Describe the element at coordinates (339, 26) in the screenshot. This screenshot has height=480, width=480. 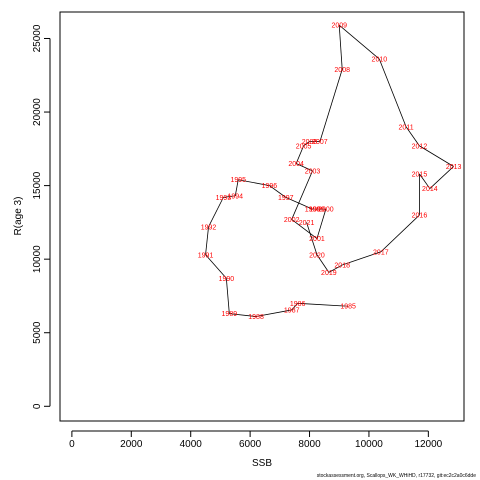
I see `year-label-2009: 2009` at that location.